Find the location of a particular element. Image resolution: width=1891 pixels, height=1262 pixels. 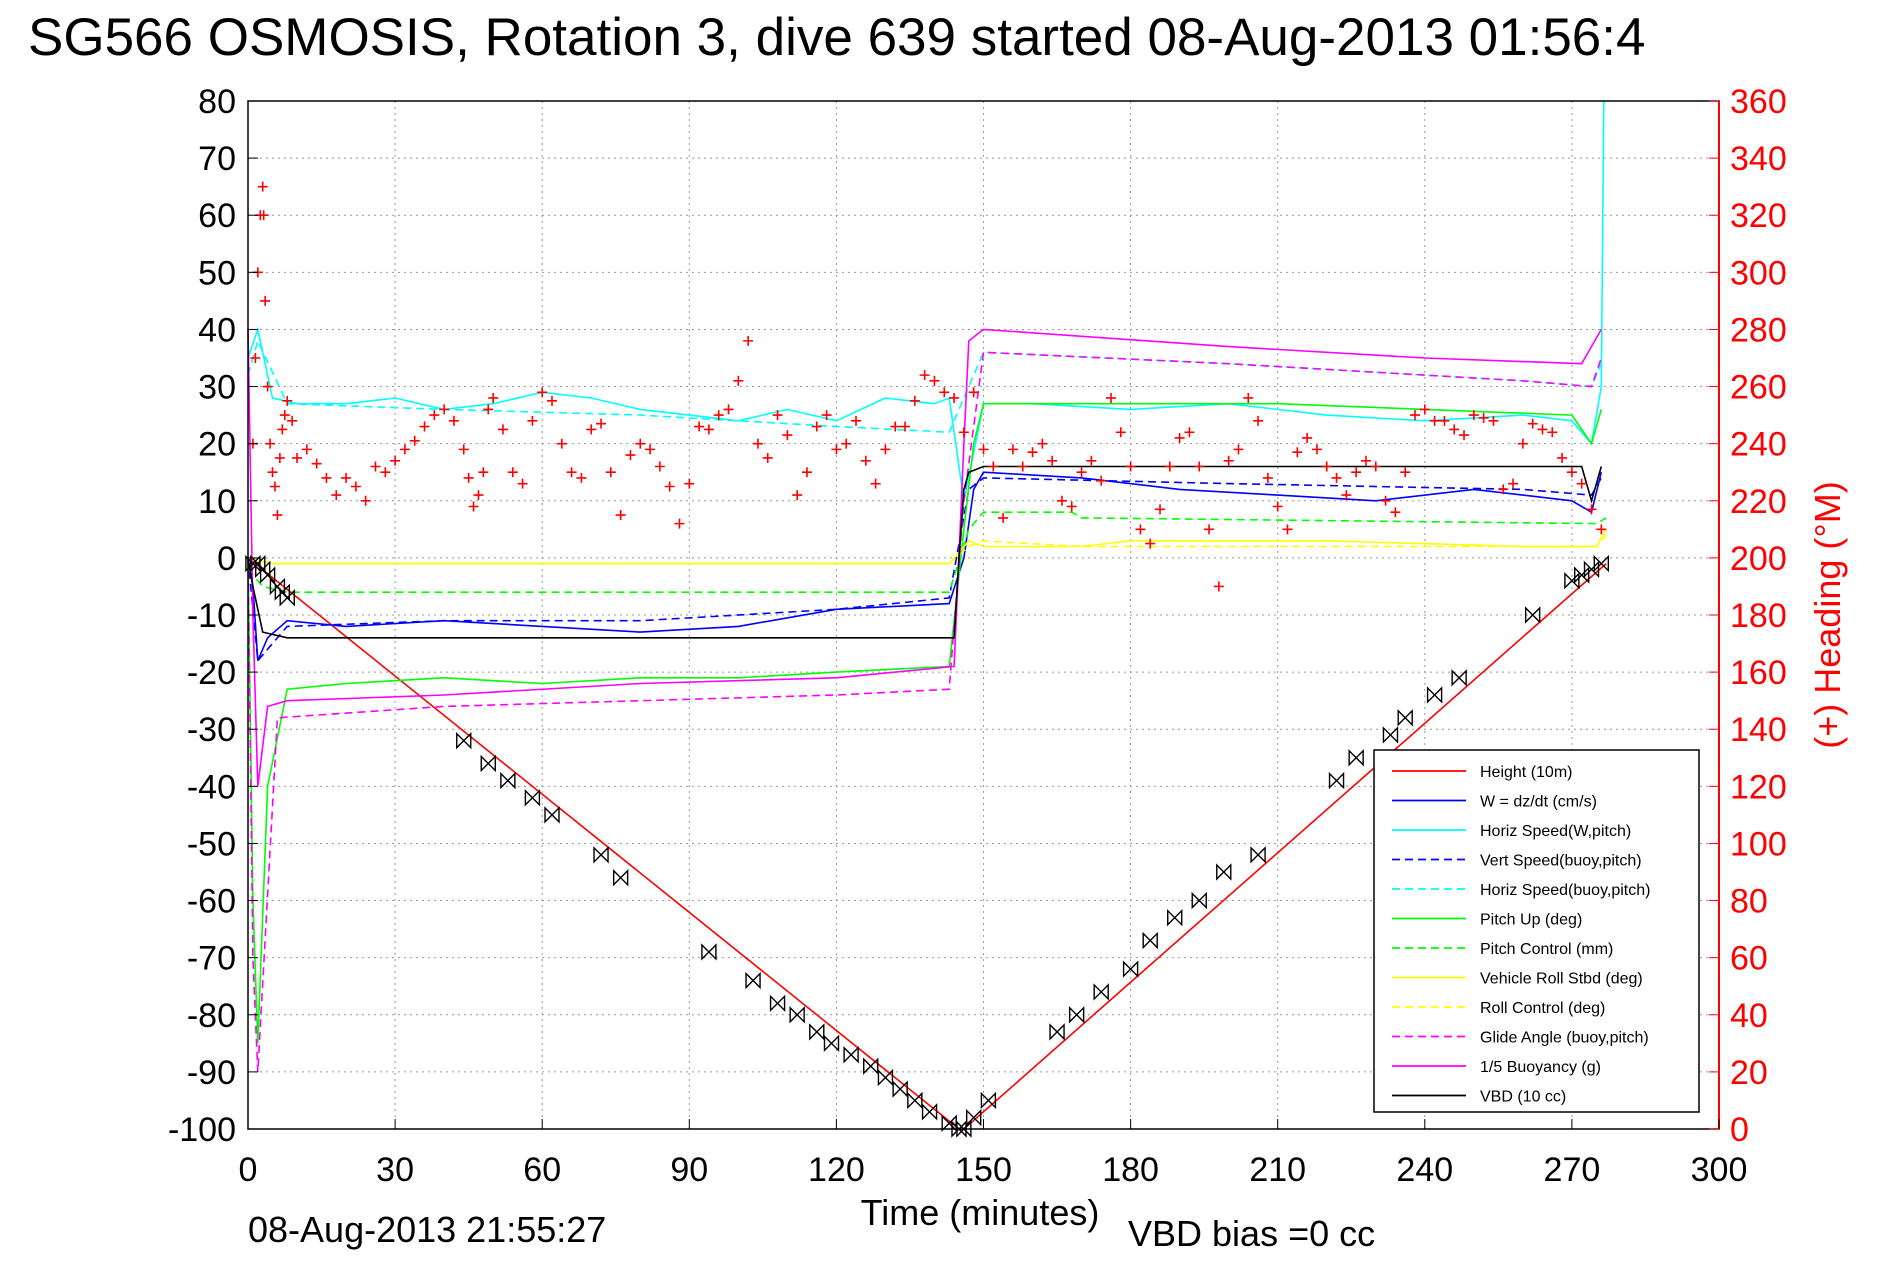

x-tick-label: 120 is located at coordinates (836, 1170).